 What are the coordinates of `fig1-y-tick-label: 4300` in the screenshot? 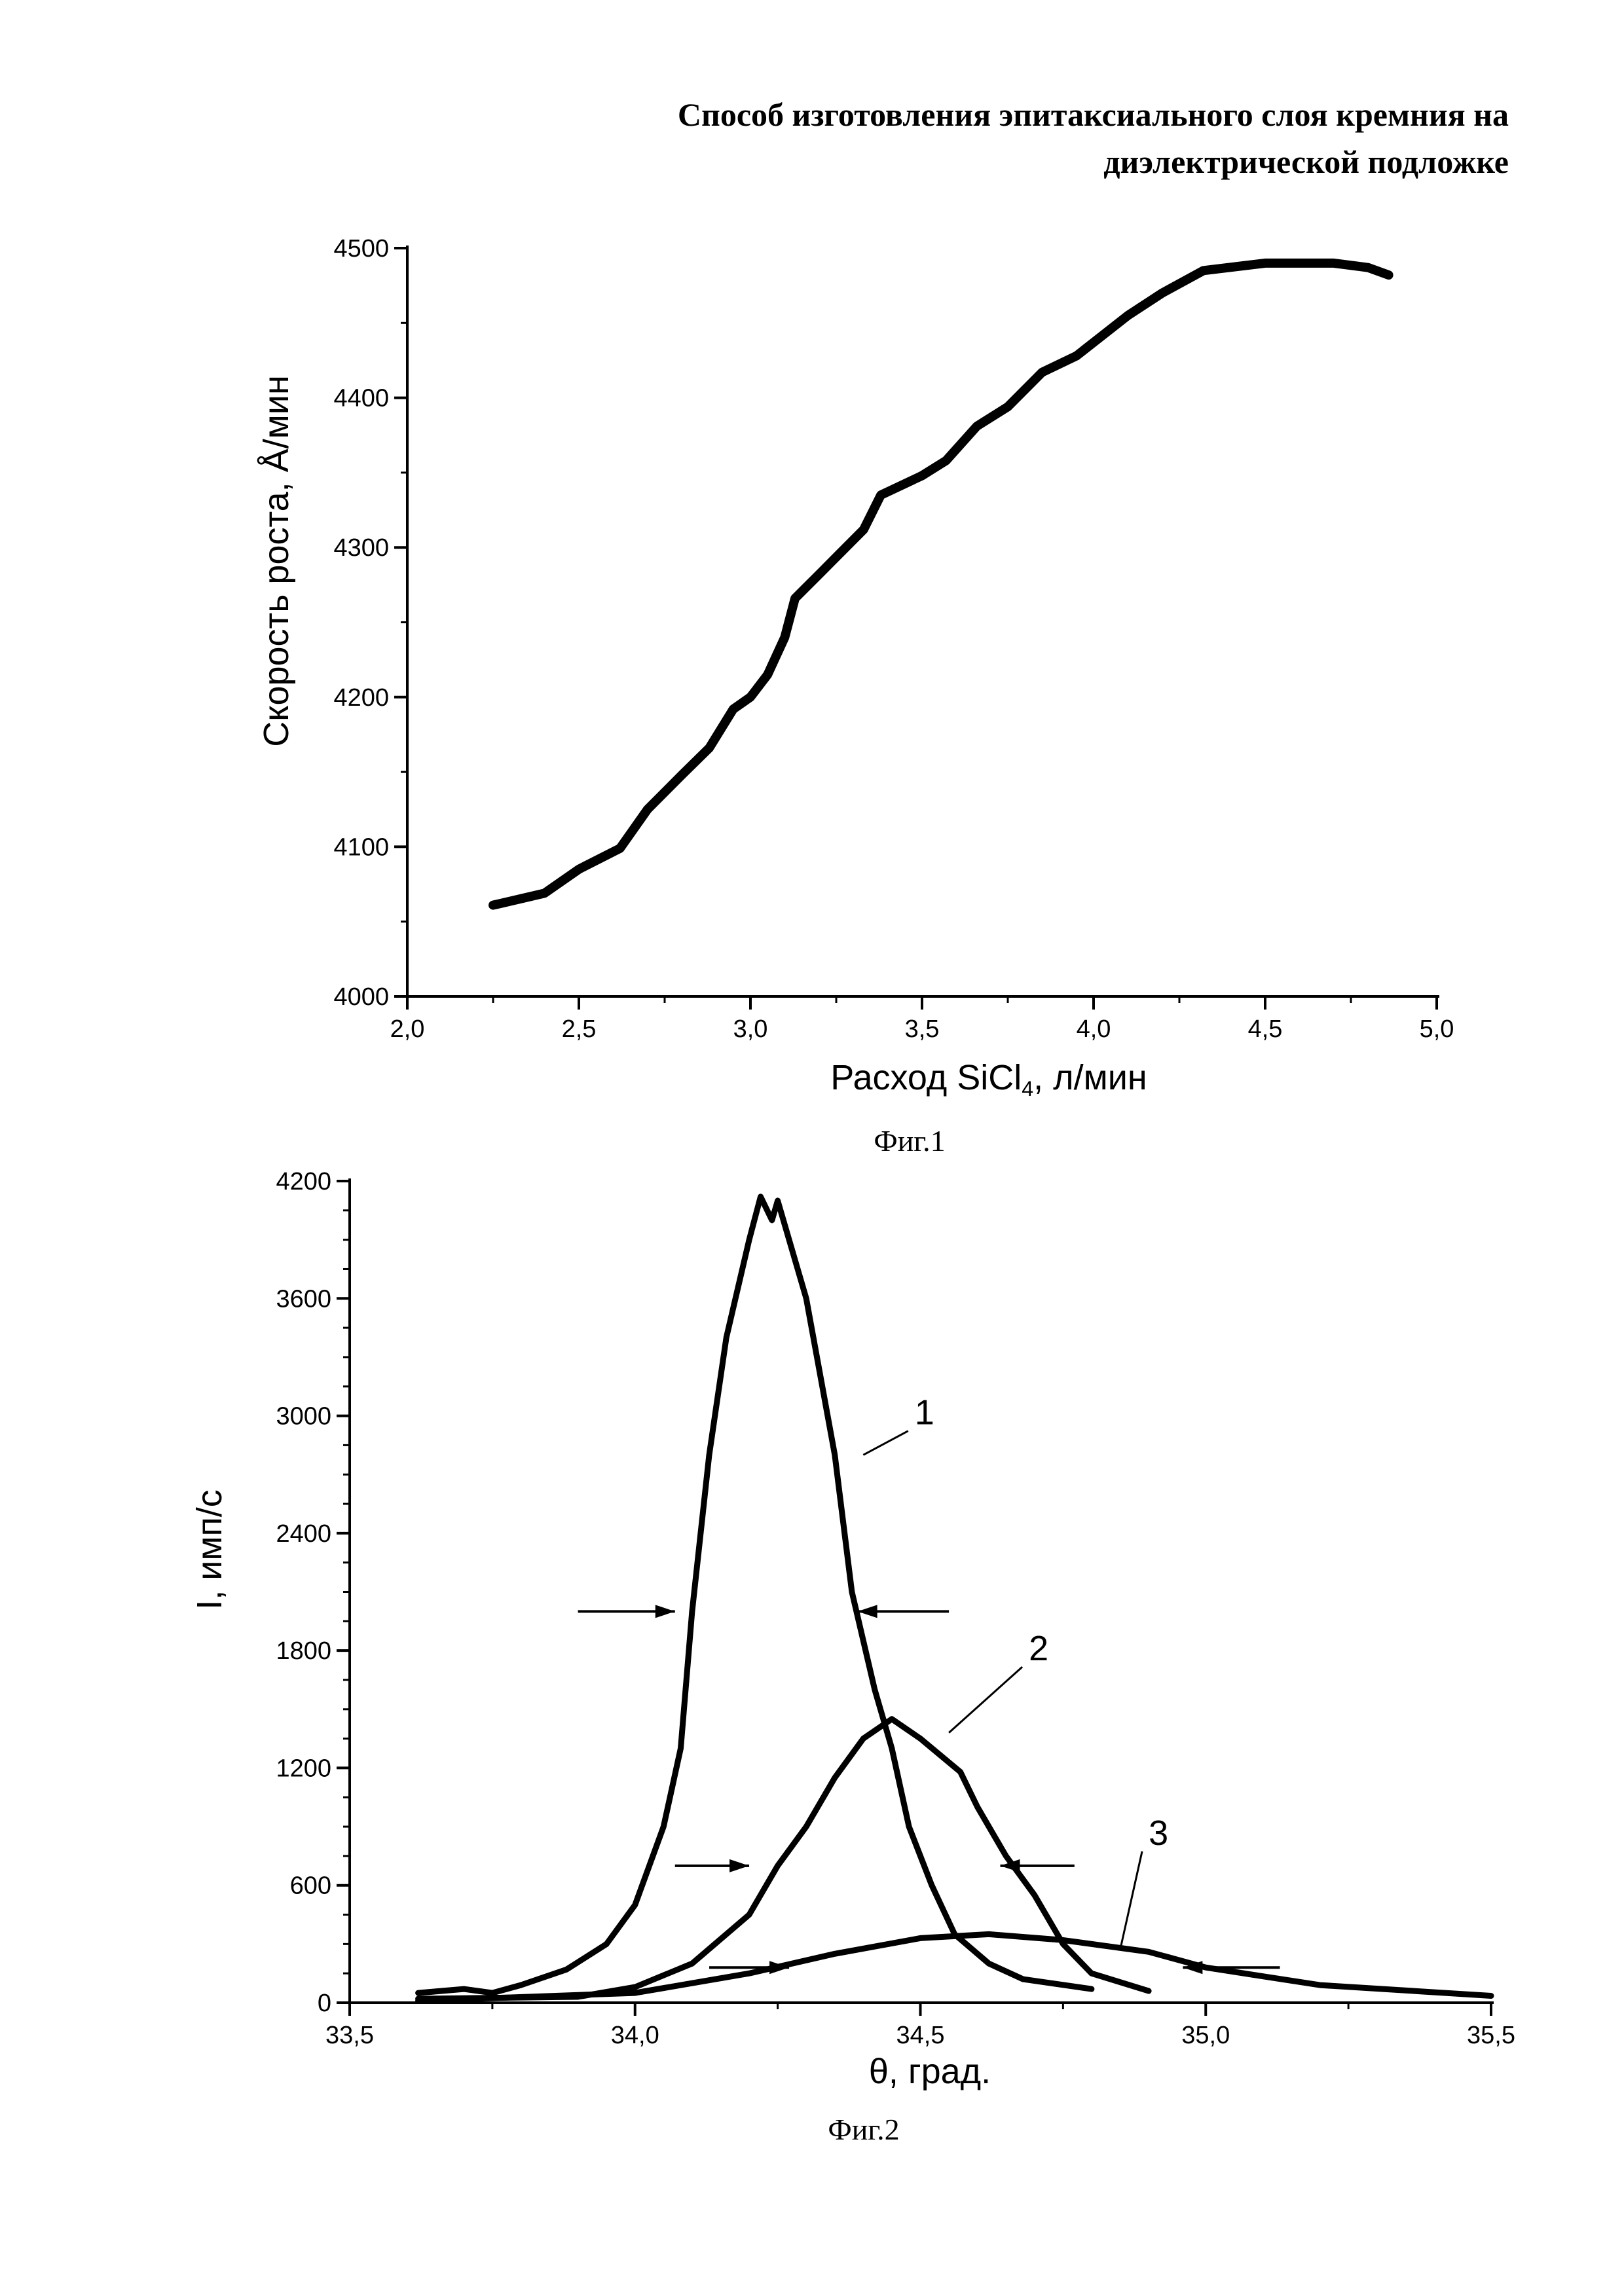 It's located at (361, 548).